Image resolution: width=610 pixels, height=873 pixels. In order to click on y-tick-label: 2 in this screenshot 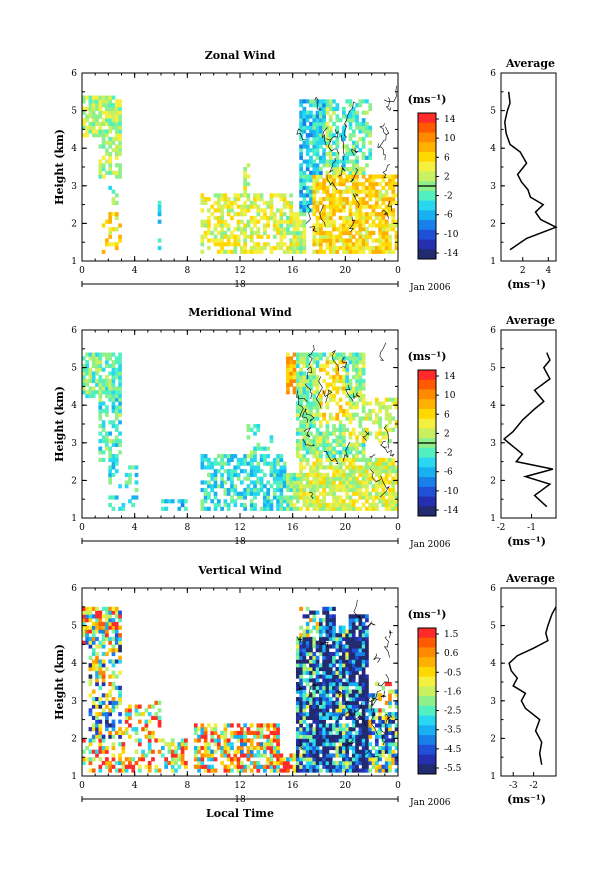, I will do `click(74, 224)`.